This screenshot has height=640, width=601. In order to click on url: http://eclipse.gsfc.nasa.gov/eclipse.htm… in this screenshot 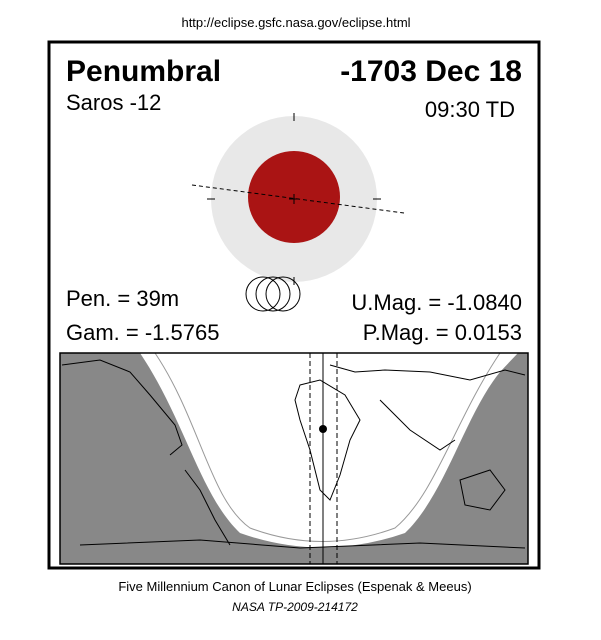, I will do `click(295, 22)`.